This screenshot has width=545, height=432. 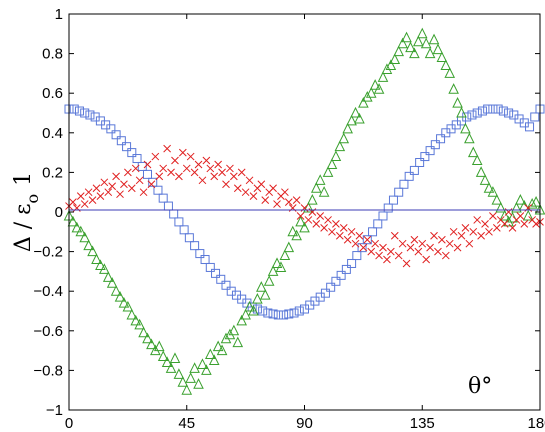 I want to click on y-tick-label: −1, so click(x=54, y=410).